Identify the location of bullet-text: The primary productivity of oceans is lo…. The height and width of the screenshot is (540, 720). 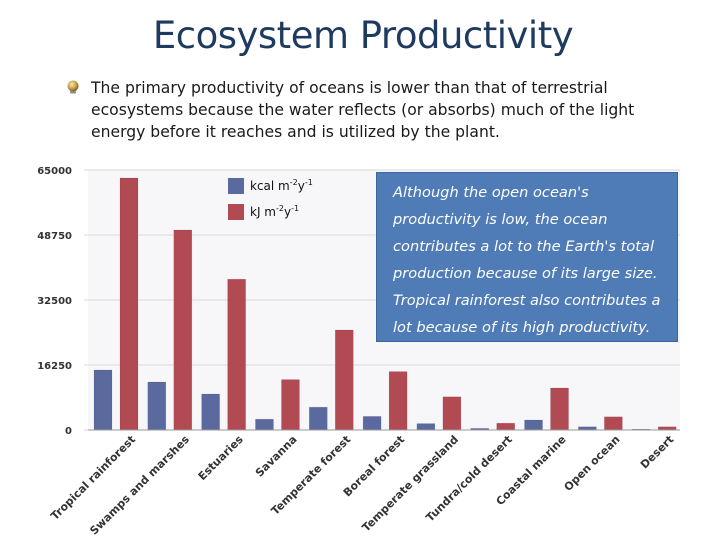
(363, 110).